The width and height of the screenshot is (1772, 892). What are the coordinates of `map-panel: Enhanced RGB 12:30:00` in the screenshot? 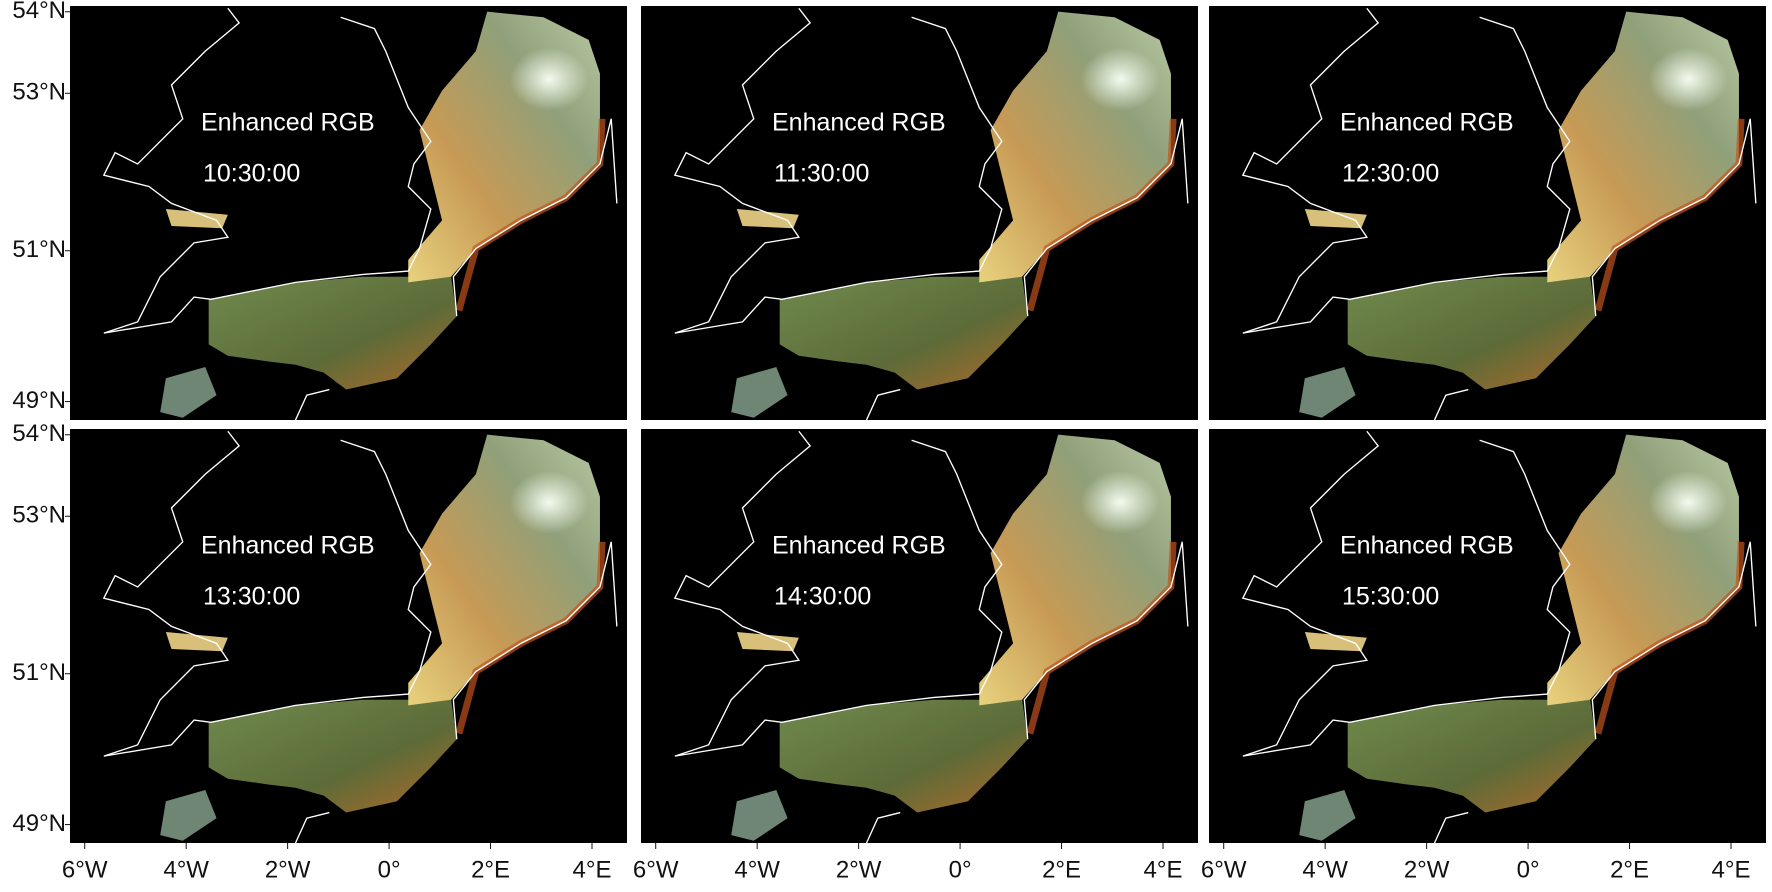 It's located at (1487, 213).